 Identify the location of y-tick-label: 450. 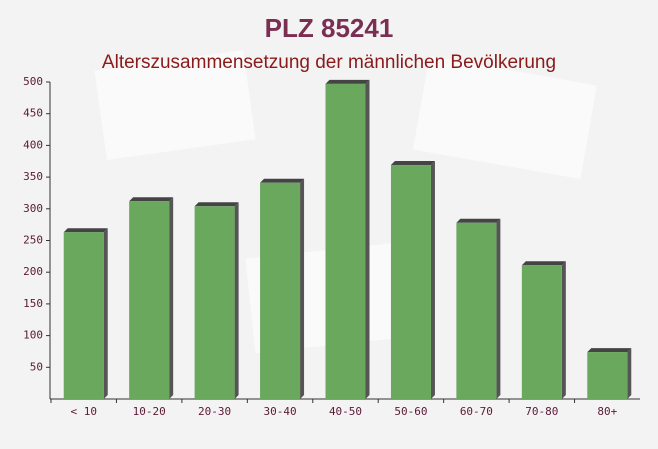
(33, 113).